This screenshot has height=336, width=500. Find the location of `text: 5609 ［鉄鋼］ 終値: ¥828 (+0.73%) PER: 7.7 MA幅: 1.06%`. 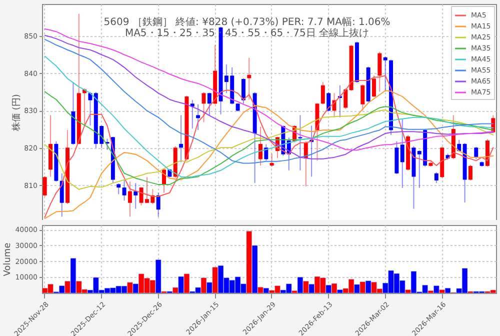

text: 5609 ［鉄鋼］ 終値: ¥828 (+0.73%) PER: 7.7 MA幅: 1.06% is located at coordinates (247, 22).